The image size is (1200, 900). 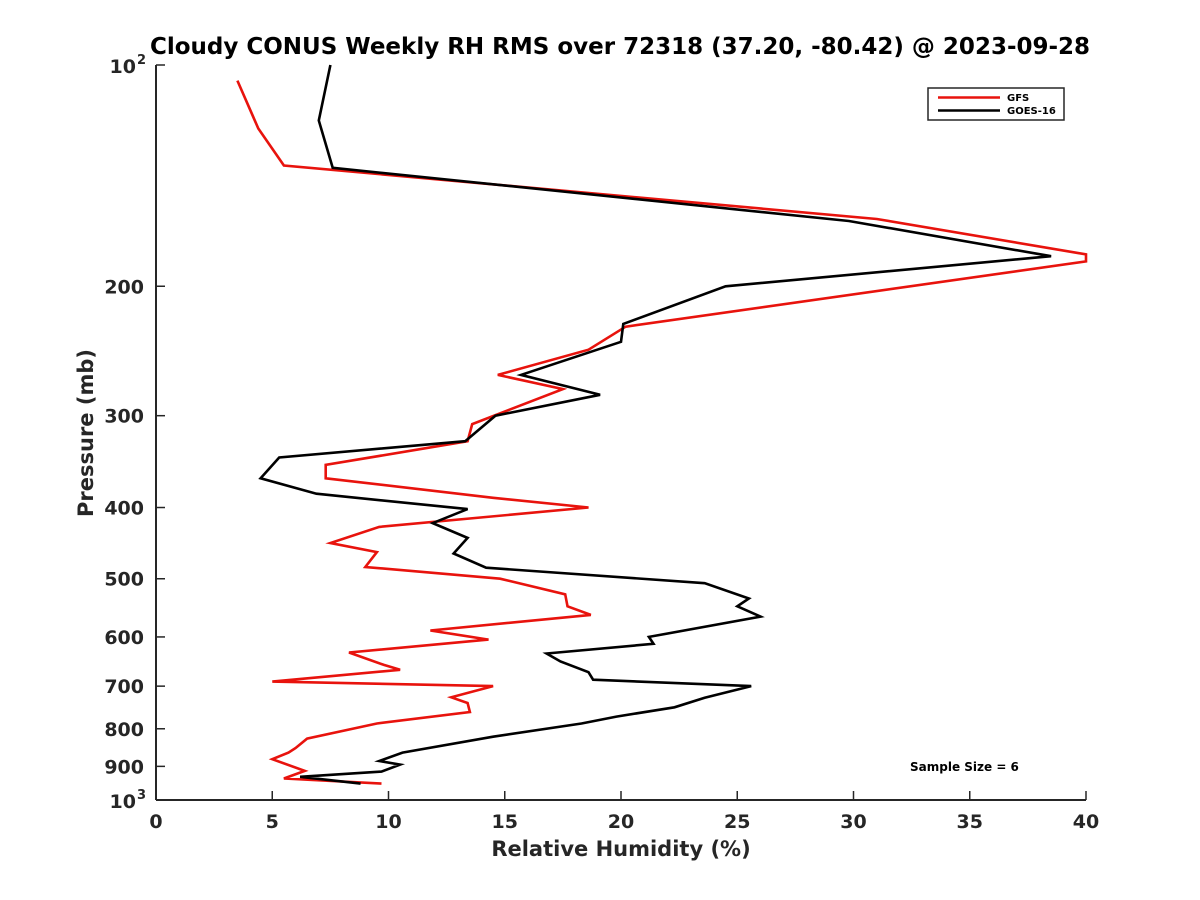 I want to click on x-tick-label: 0, so click(x=155, y=822).